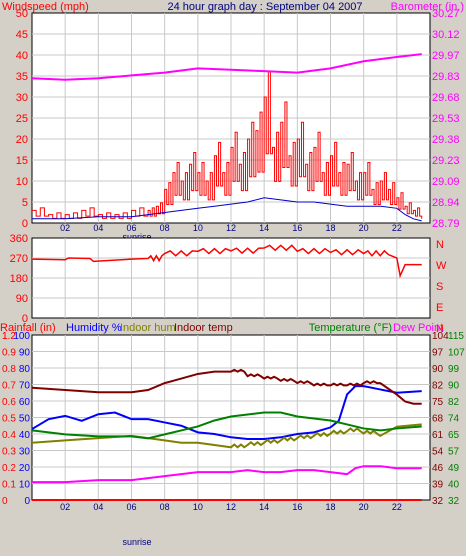 The image size is (466, 556). What do you see at coordinates (364, 228) in the screenshot?
I see `wind-x-tick: 20` at bounding box center [364, 228].